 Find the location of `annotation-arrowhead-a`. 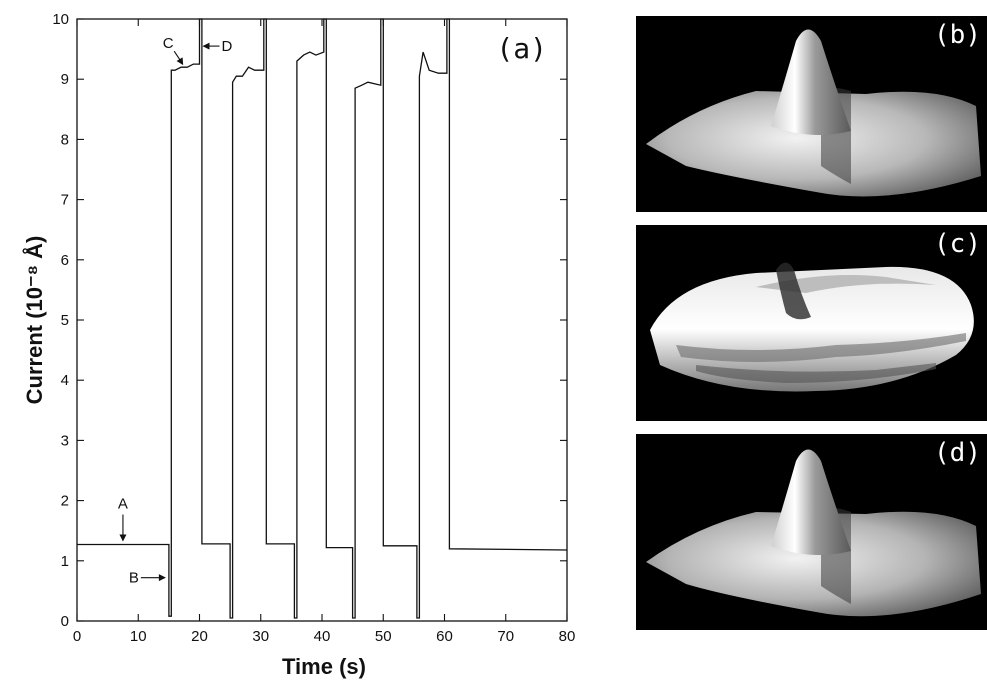

annotation-arrowhead-a is located at coordinates (123, 538).